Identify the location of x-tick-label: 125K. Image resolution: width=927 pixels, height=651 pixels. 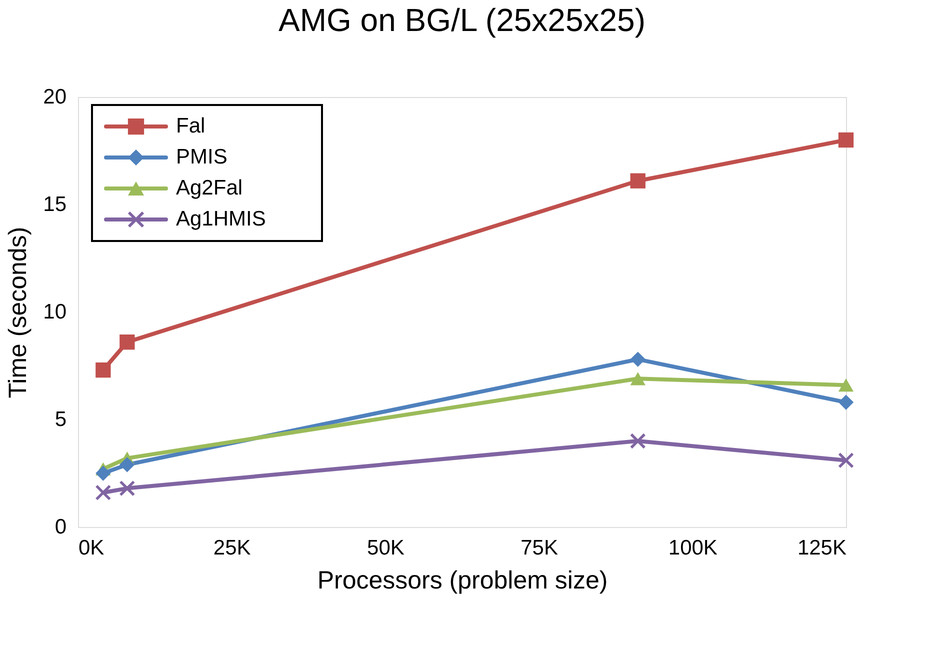
(821, 548).